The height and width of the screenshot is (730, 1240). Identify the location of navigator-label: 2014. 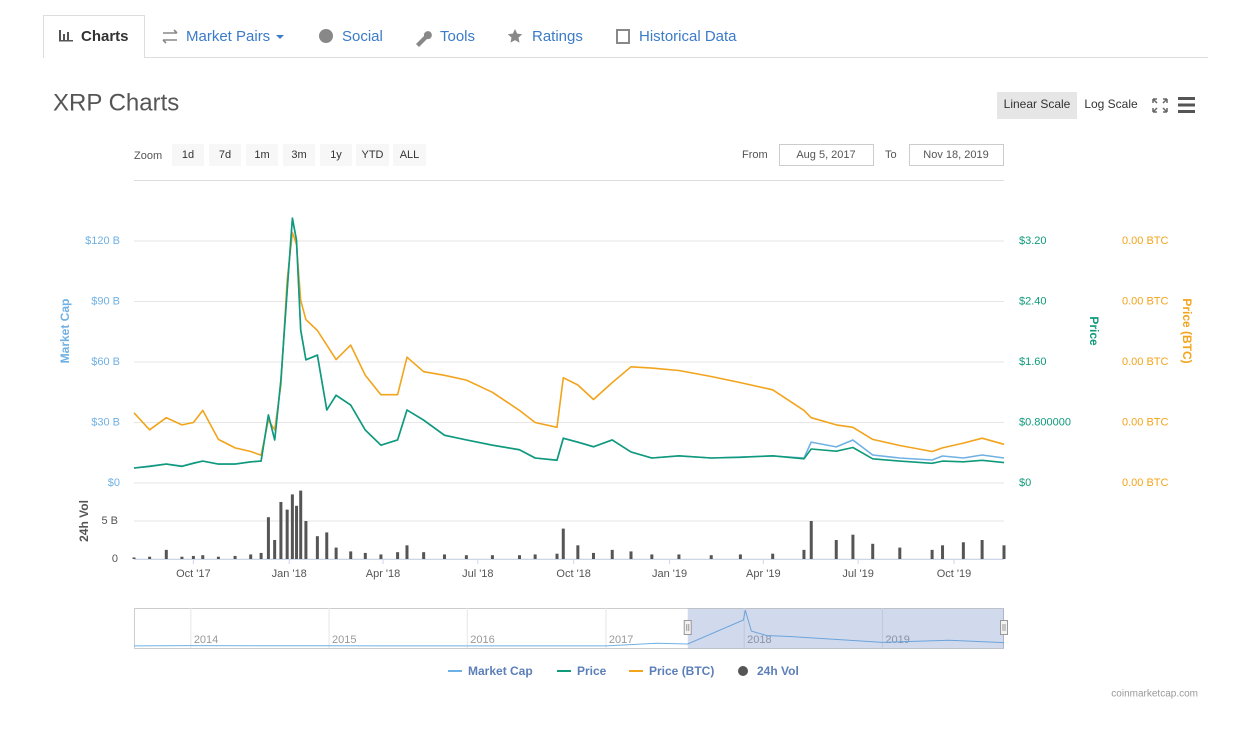
(206, 640).